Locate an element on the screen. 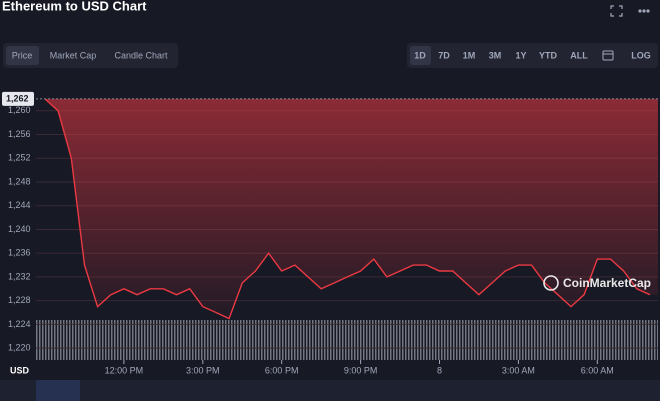 Image resolution: width=660 pixels, height=401 pixels. tab-group is located at coordinates (90, 55).